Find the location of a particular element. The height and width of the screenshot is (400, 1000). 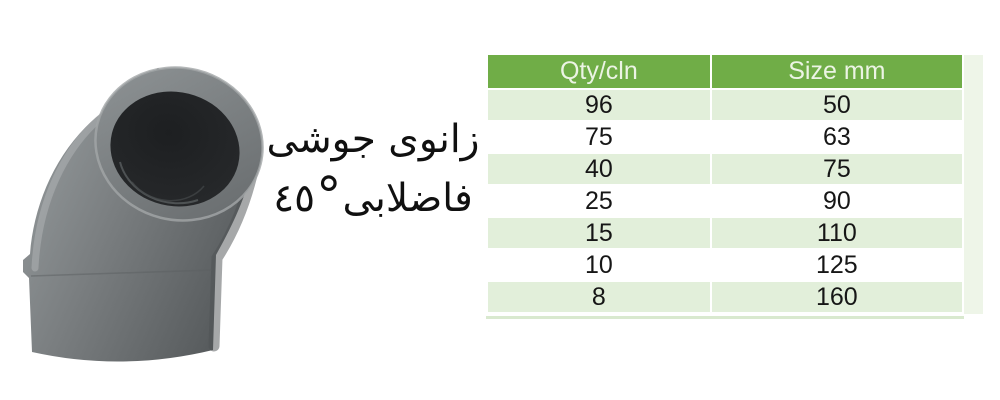

size-cell: 63 is located at coordinates (837, 137).